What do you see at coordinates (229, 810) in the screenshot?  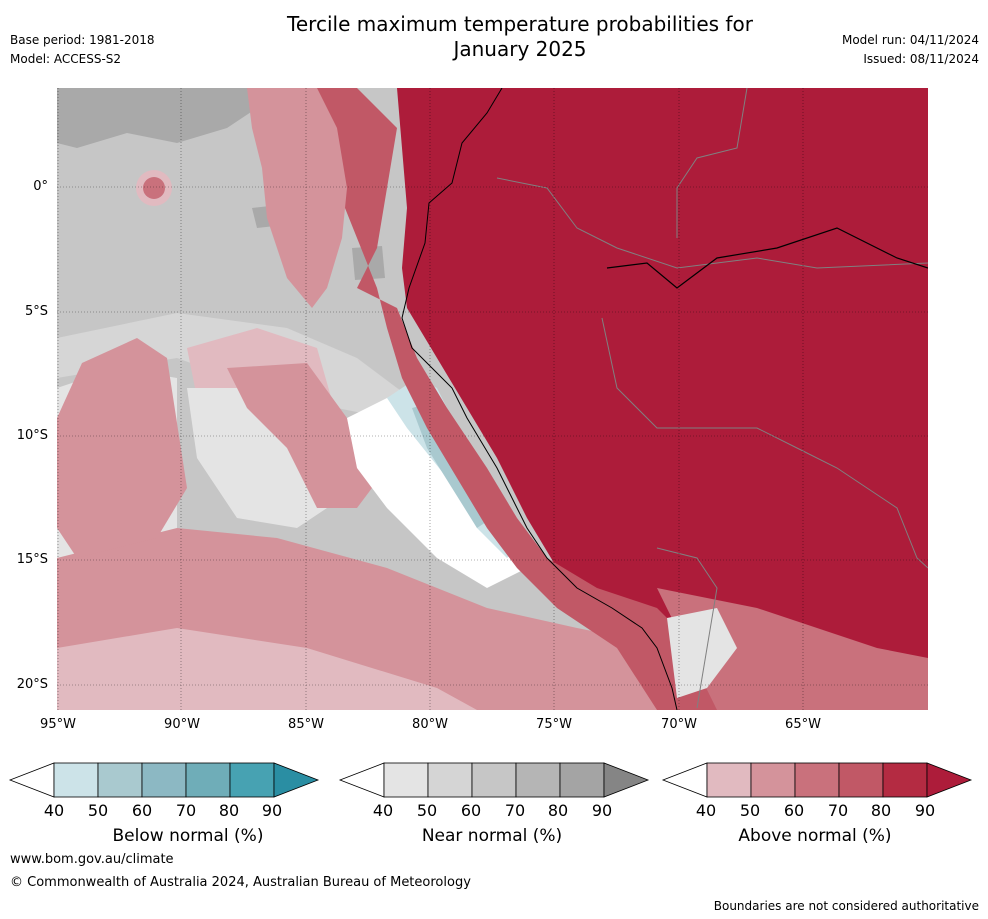 I see `below-tick-80: 80` at bounding box center [229, 810].